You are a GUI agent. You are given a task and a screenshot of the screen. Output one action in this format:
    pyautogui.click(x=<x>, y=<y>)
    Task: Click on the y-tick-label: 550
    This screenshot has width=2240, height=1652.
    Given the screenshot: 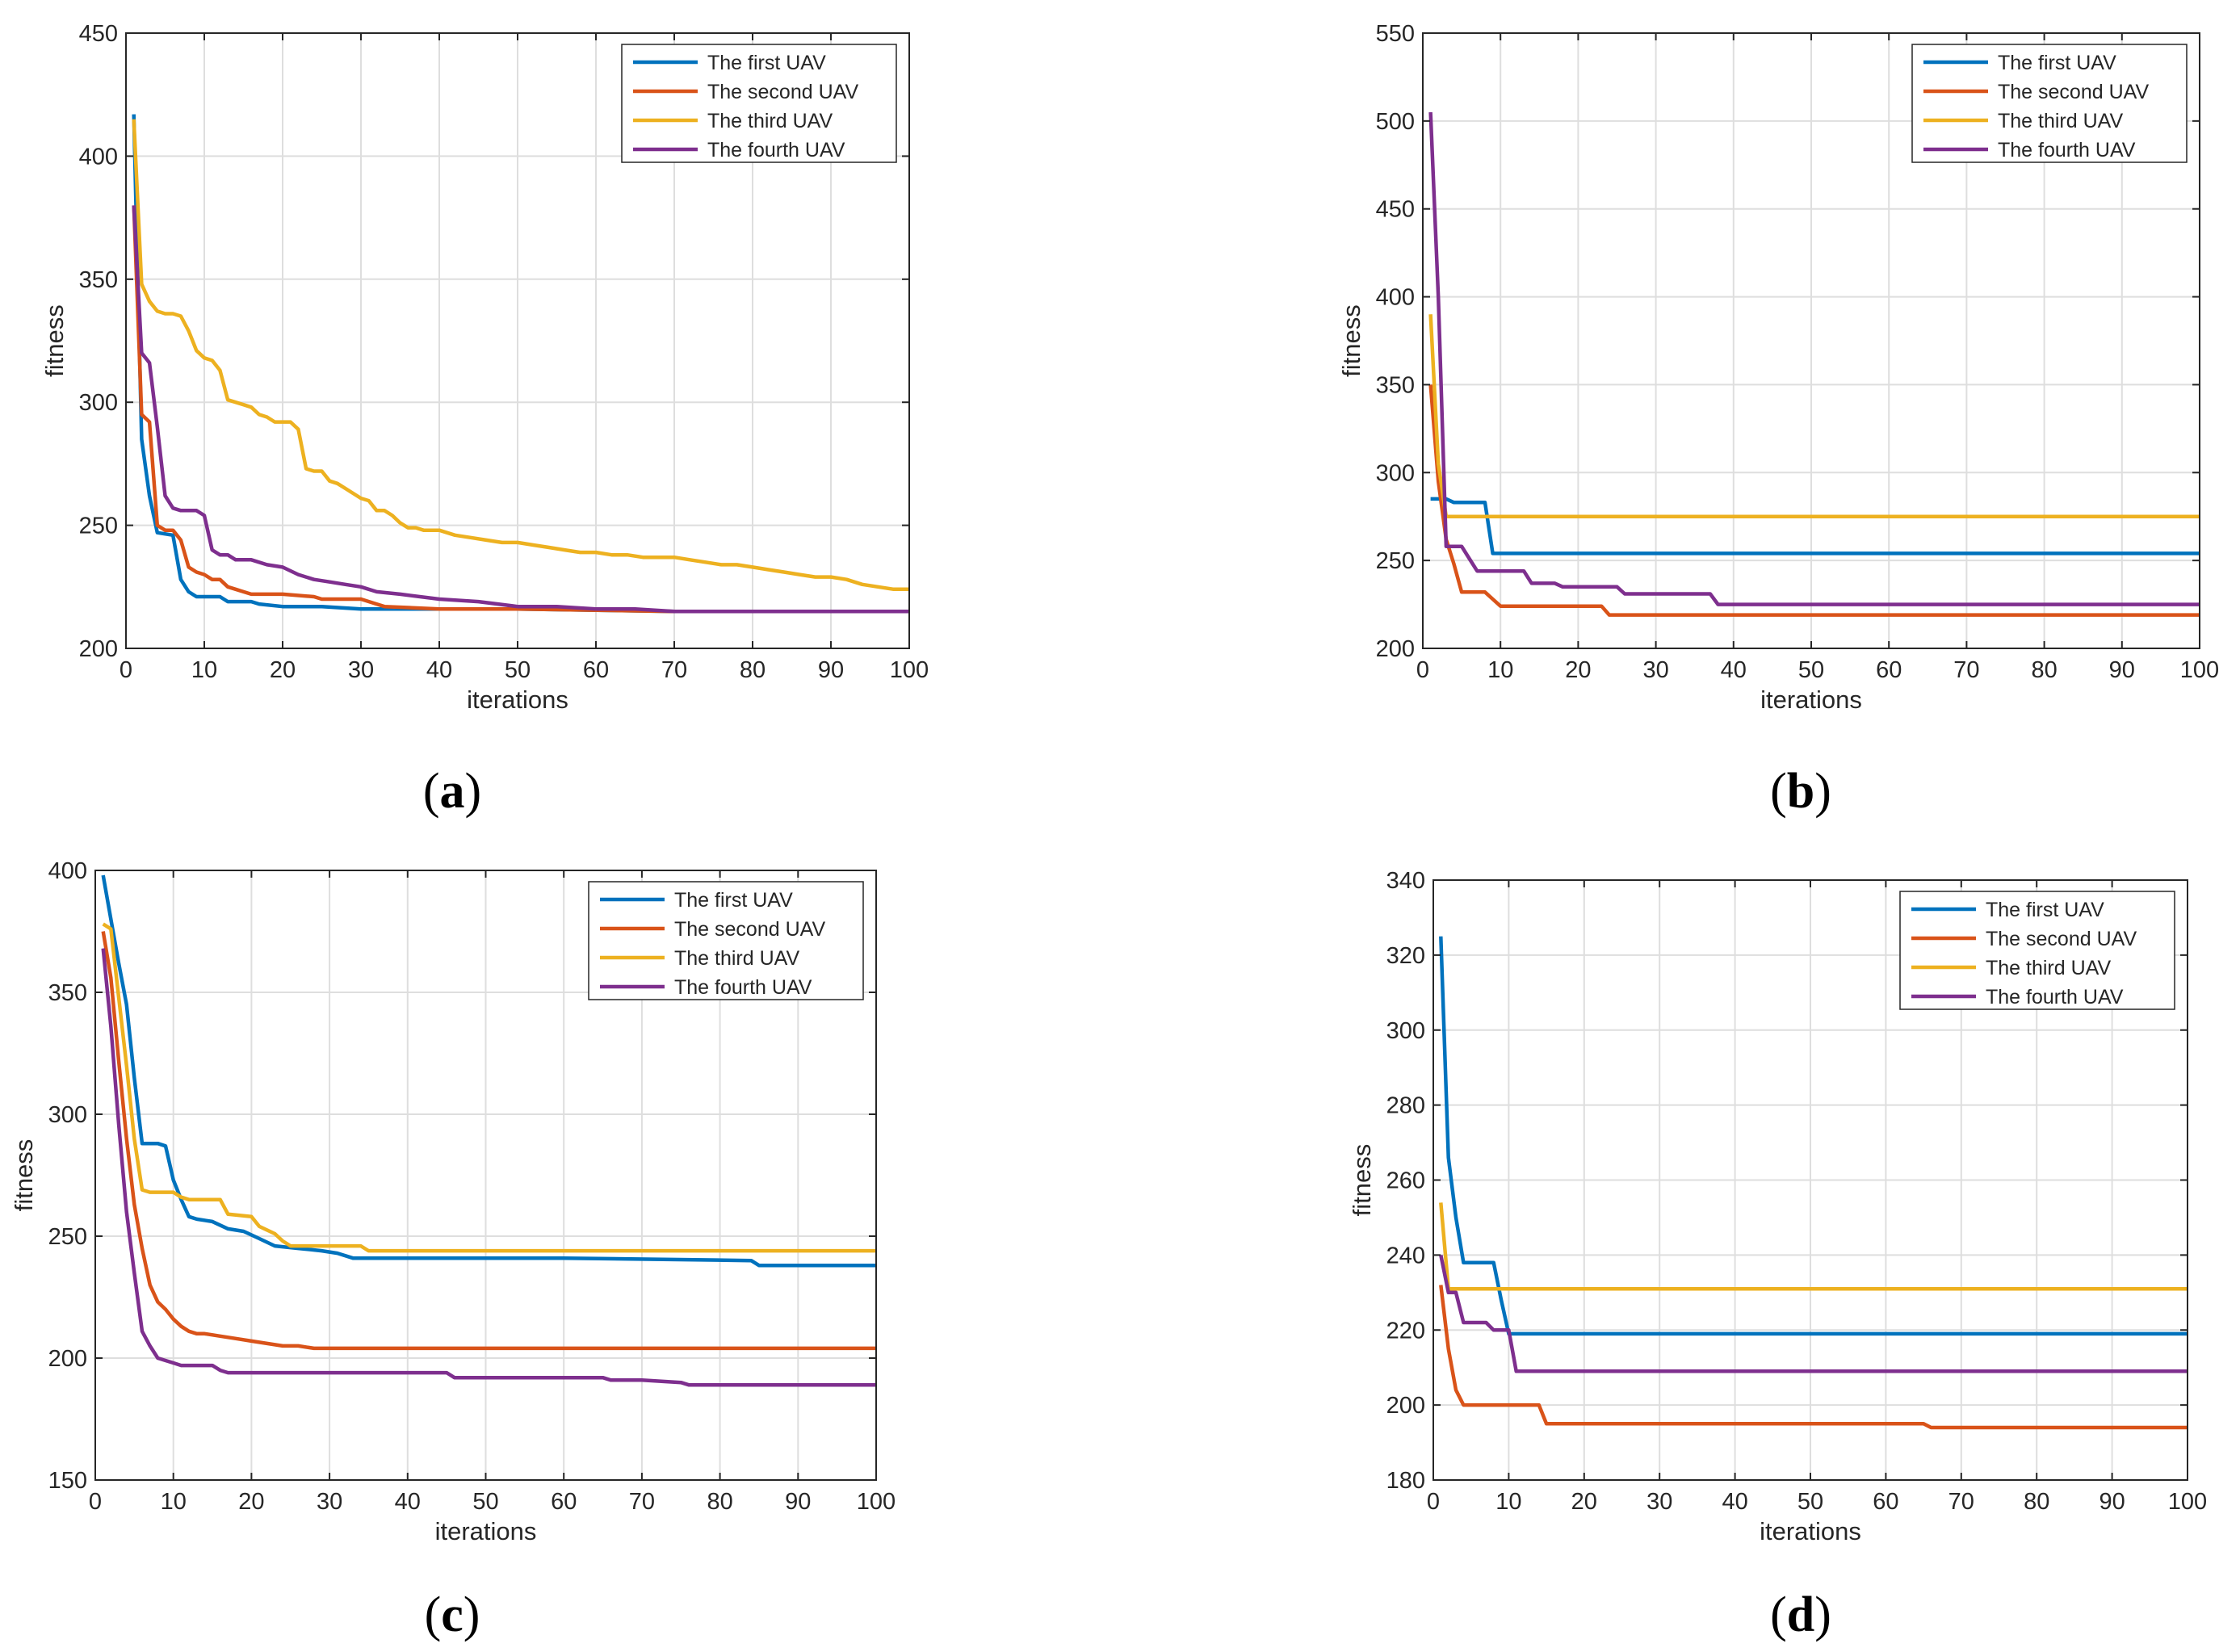 What is the action you would take?
    pyautogui.click(x=1395, y=34)
    